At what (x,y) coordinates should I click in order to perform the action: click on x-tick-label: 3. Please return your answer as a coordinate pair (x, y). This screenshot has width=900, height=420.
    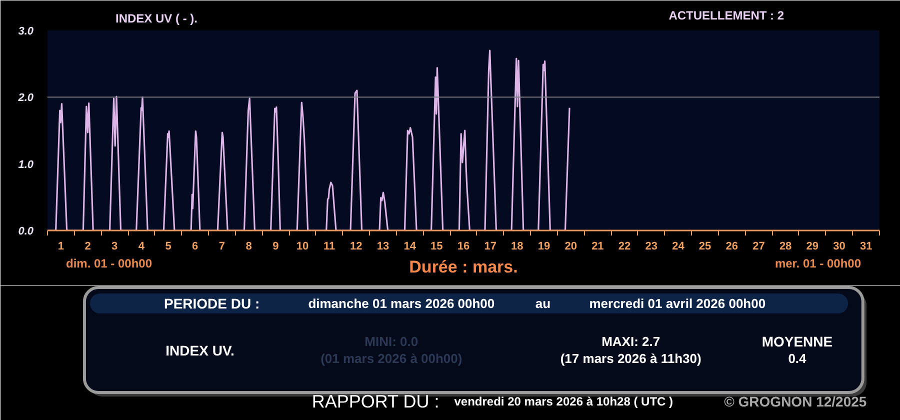
    Looking at the image, I should click on (115, 246).